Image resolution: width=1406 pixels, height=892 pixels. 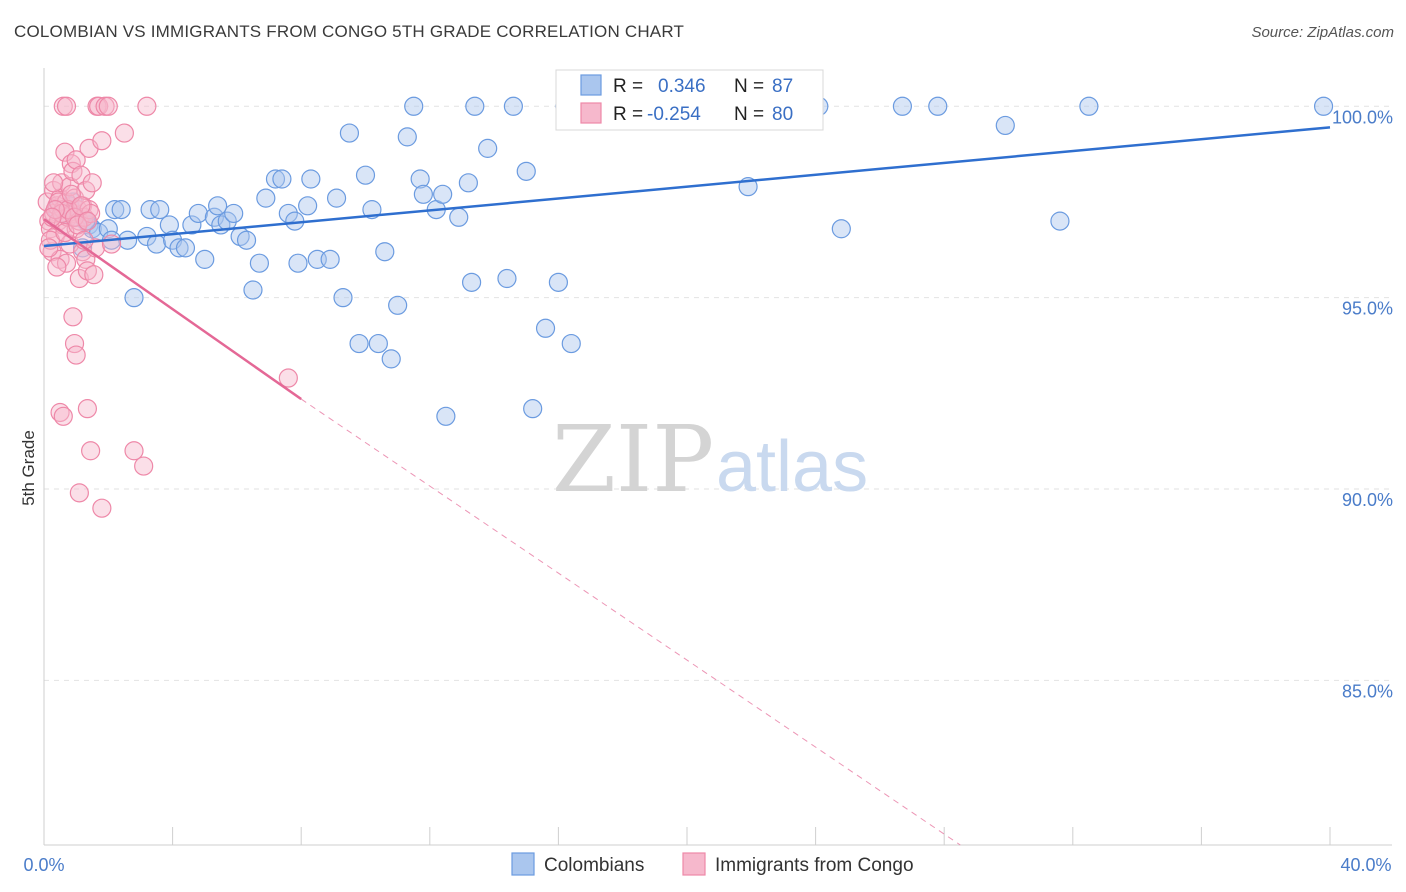 What do you see at coordinates (594, 865) in the screenshot?
I see `legend-label-colombians: Colombians` at bounding box center [594, 865].